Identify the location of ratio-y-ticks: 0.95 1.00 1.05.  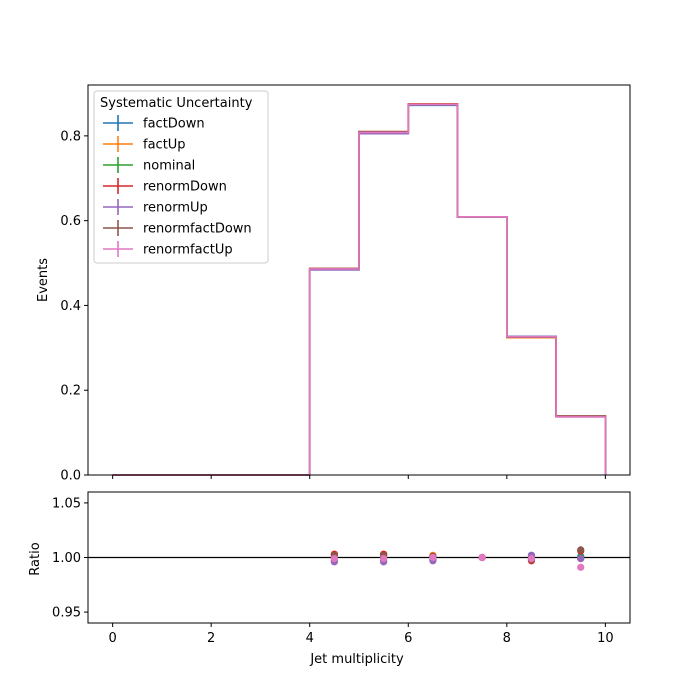
(70, 558).